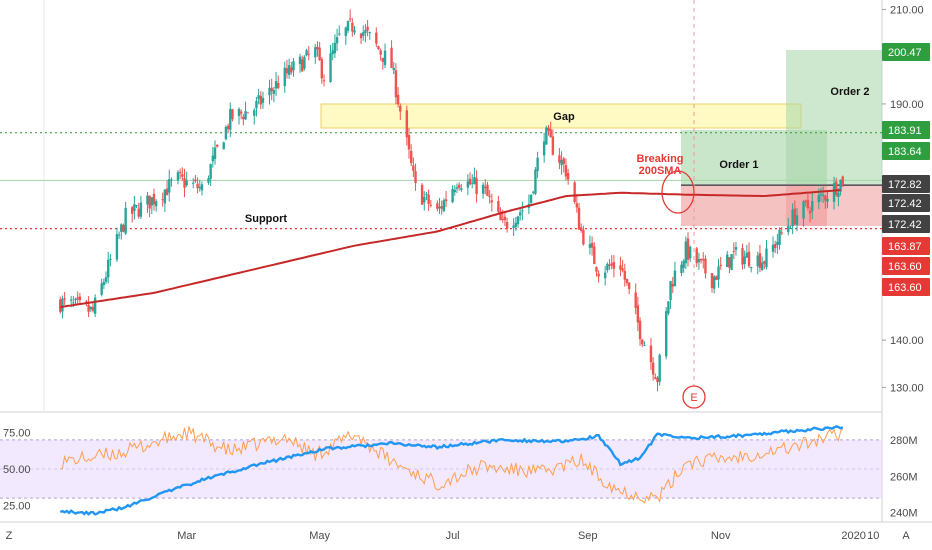  I want to click on event-marker-label: E, so click(693, 398).